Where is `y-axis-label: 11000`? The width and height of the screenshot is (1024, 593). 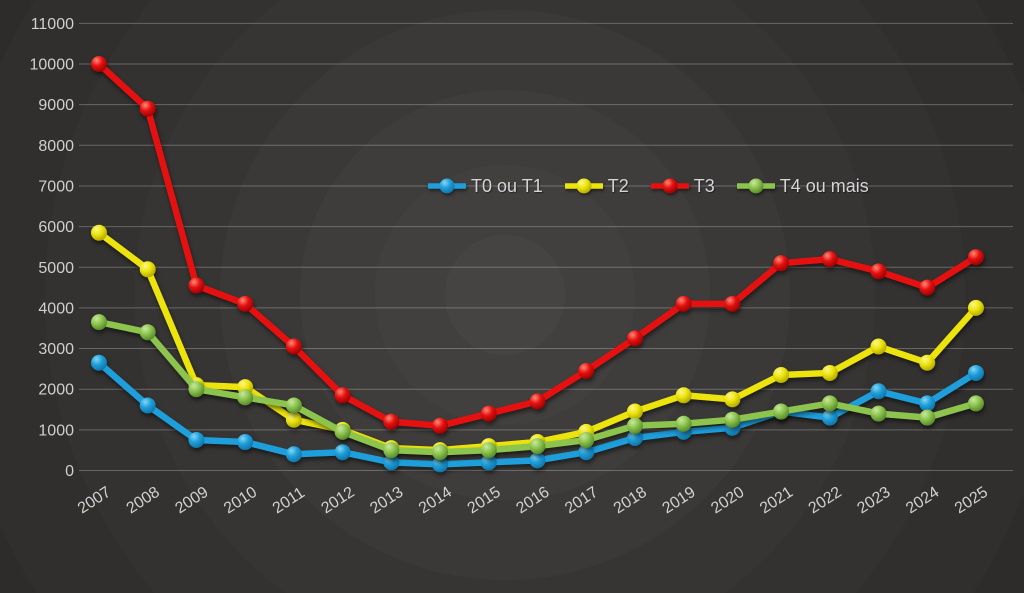
y-axis-label: 11000 is located at coordinates (52, 24).